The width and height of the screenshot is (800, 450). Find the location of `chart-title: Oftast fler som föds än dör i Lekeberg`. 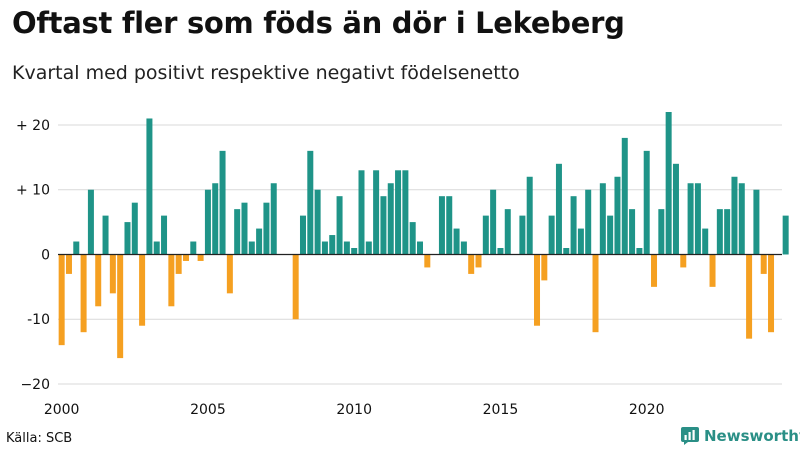

chart-title: Oftast fler som föds än dör i Lekeberg is located at coordinates (318, 23).